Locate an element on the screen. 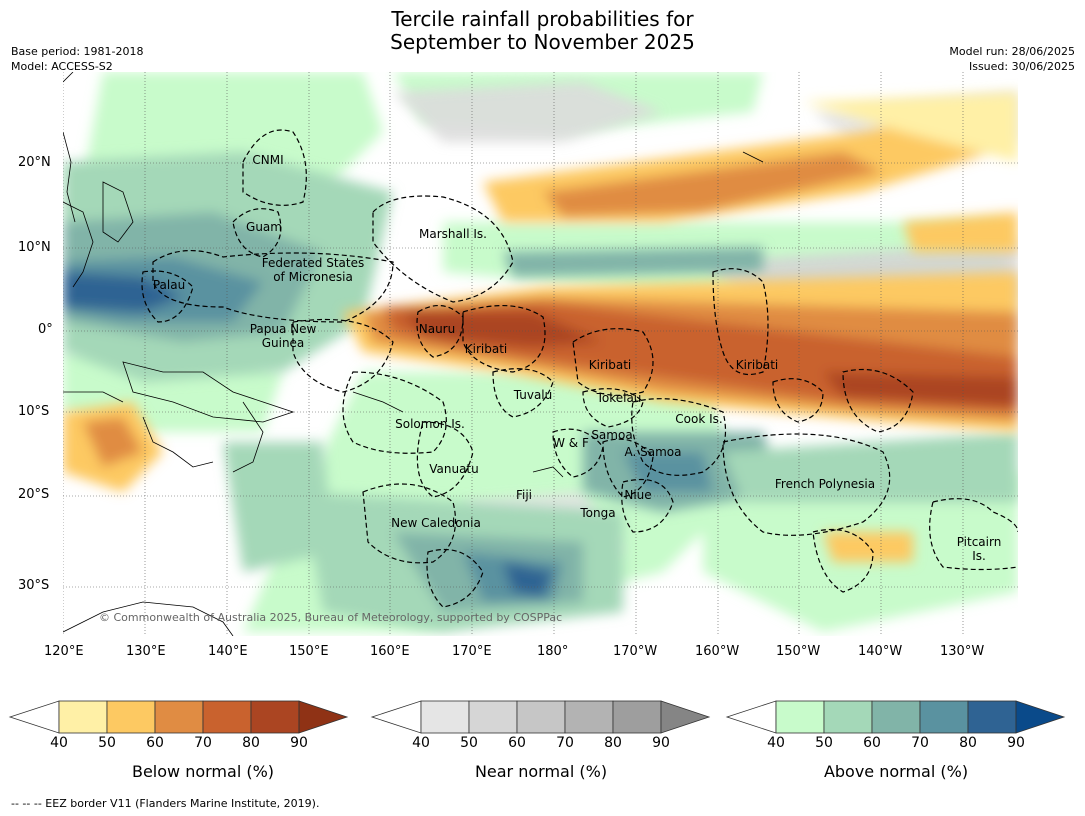 The image size is (1085, 816). cb-near-tick: 90 is located at coordinates (661, 743).